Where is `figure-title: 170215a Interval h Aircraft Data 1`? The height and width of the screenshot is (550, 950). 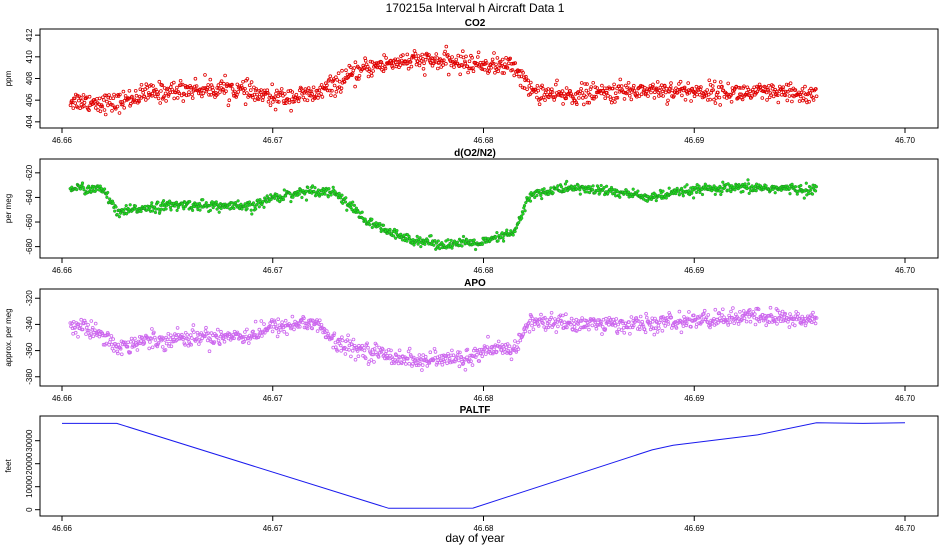 figure-title: 170215a Interval h Aircraft Data 1 is located at coordinates (475, 8).